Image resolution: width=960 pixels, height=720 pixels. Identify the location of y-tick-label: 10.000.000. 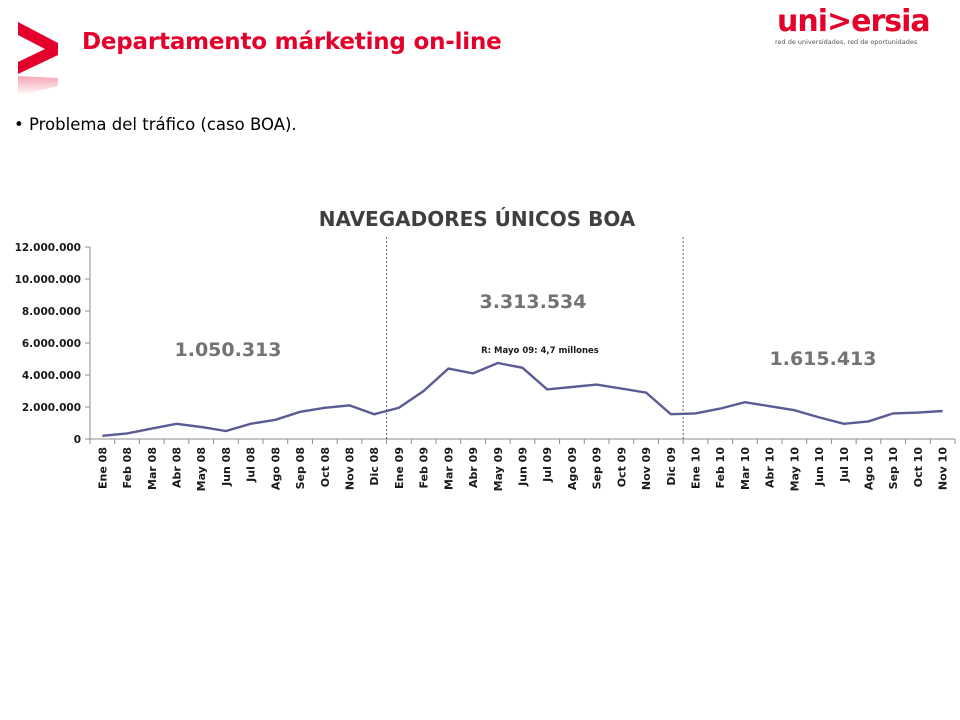
(48, 280).